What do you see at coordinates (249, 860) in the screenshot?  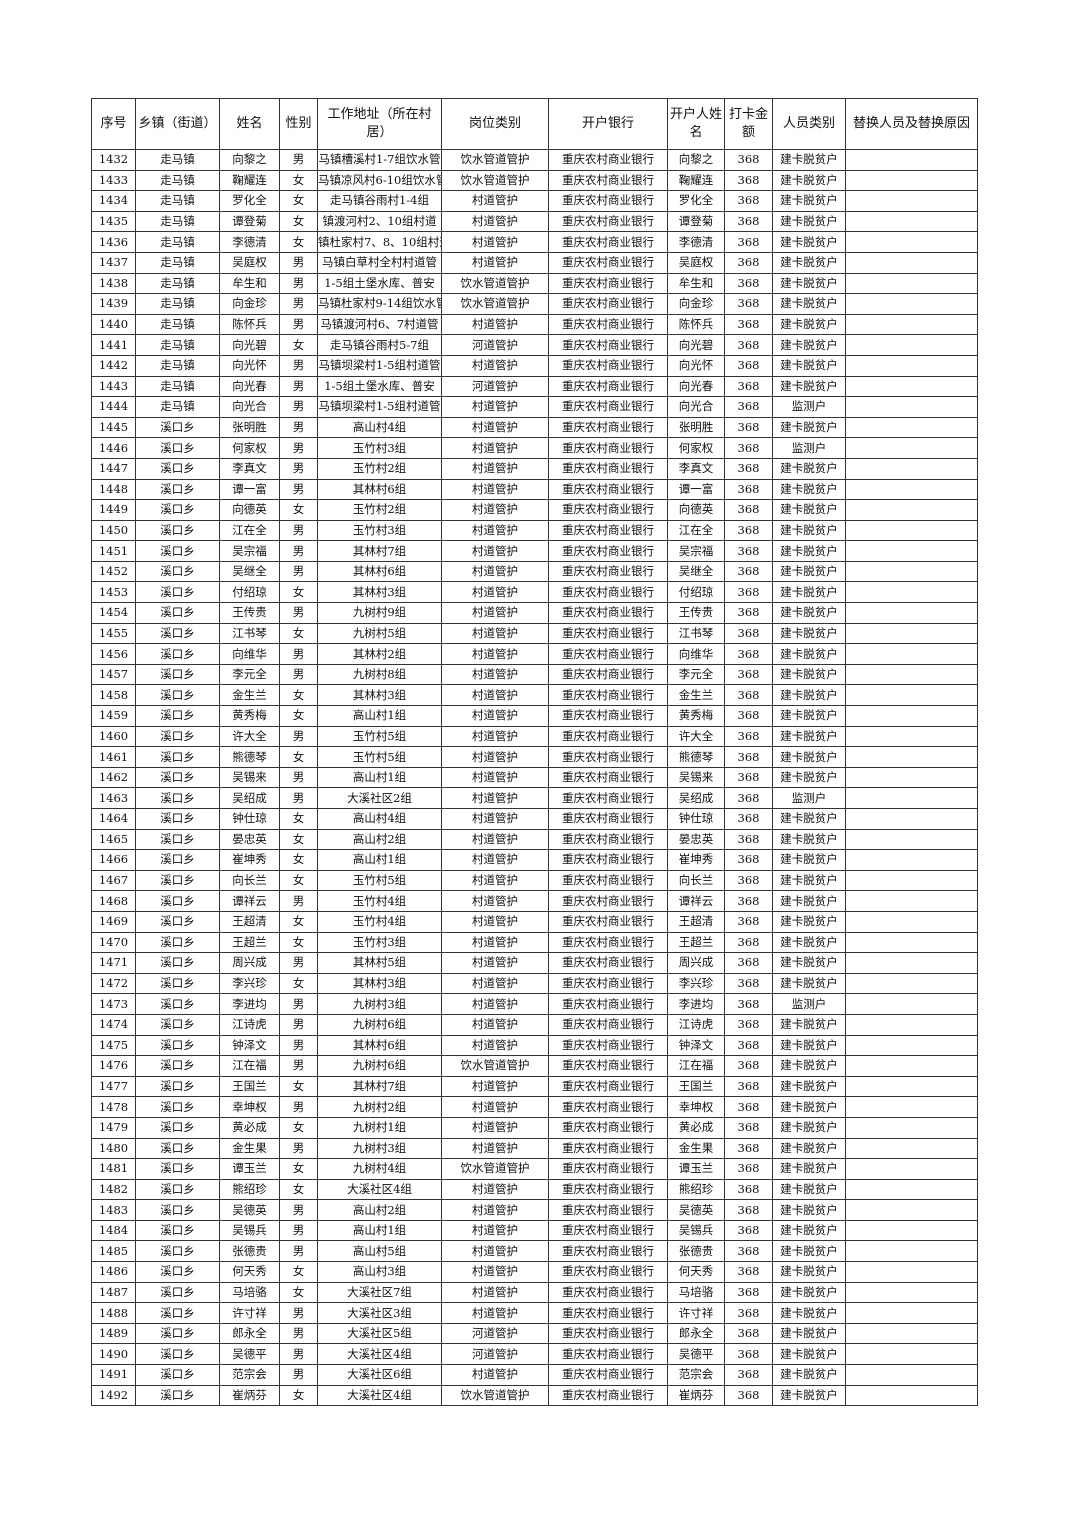 I see `cell-name: 崔坤秀` at bounding box center [249, 860].